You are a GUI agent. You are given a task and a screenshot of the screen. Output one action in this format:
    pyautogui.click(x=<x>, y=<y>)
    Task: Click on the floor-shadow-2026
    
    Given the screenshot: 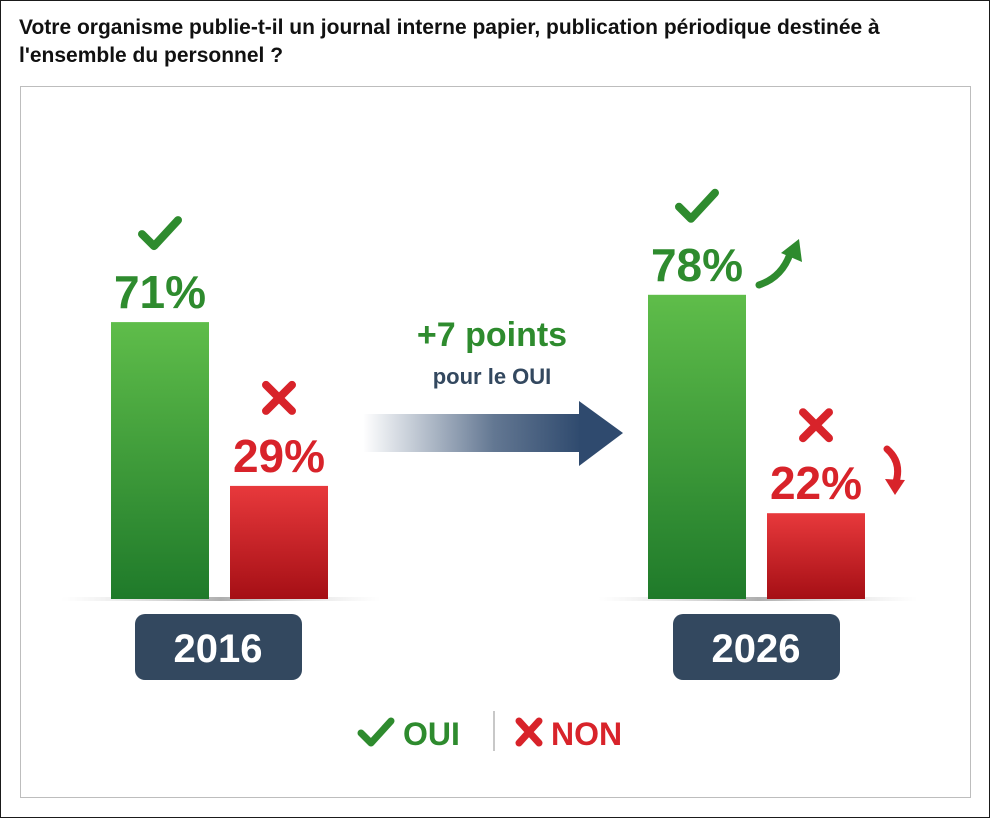 What is the action you would take?
    pyautogui.click(x=758, y=599)
    